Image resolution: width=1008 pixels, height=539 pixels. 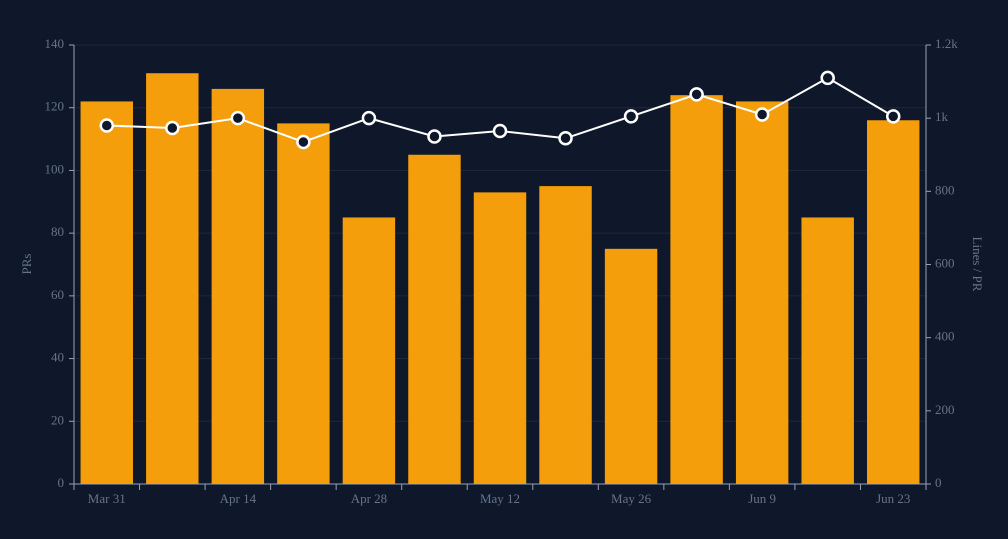 What do you see at coordinates (55, 106) in the screenshot?
I see `y-tick-label: 120` at bounding box center [55, 106].